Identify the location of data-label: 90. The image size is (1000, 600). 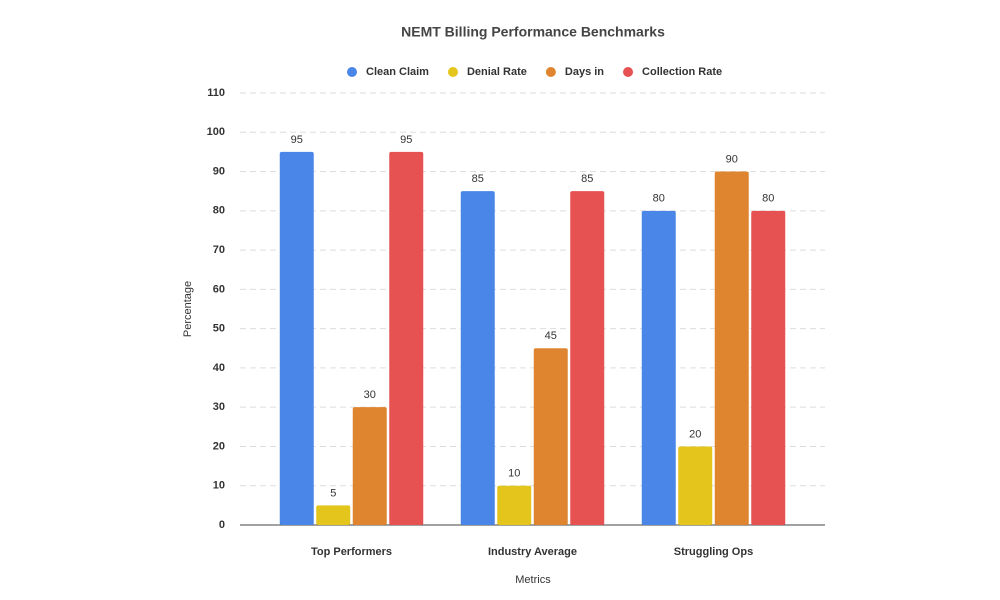
(732, 159).